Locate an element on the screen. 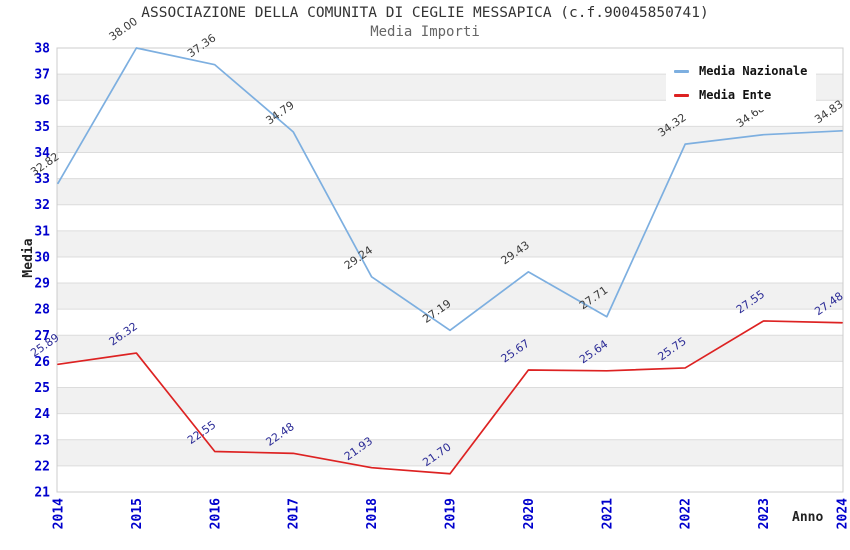 The image size is (850, 550). y-tick-label: 38 is located at coordinates (42, 49).